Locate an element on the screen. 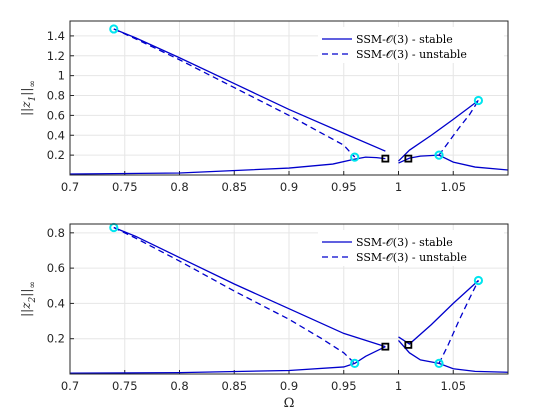 The width and height of the screenshot is (560, 420). y-tick-label: 1.2 is located at coordinates (56, 56).